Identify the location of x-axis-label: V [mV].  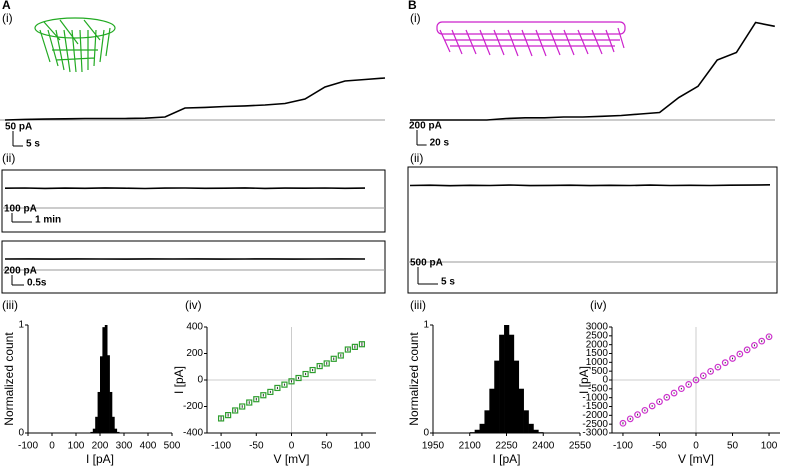
(696, 459).